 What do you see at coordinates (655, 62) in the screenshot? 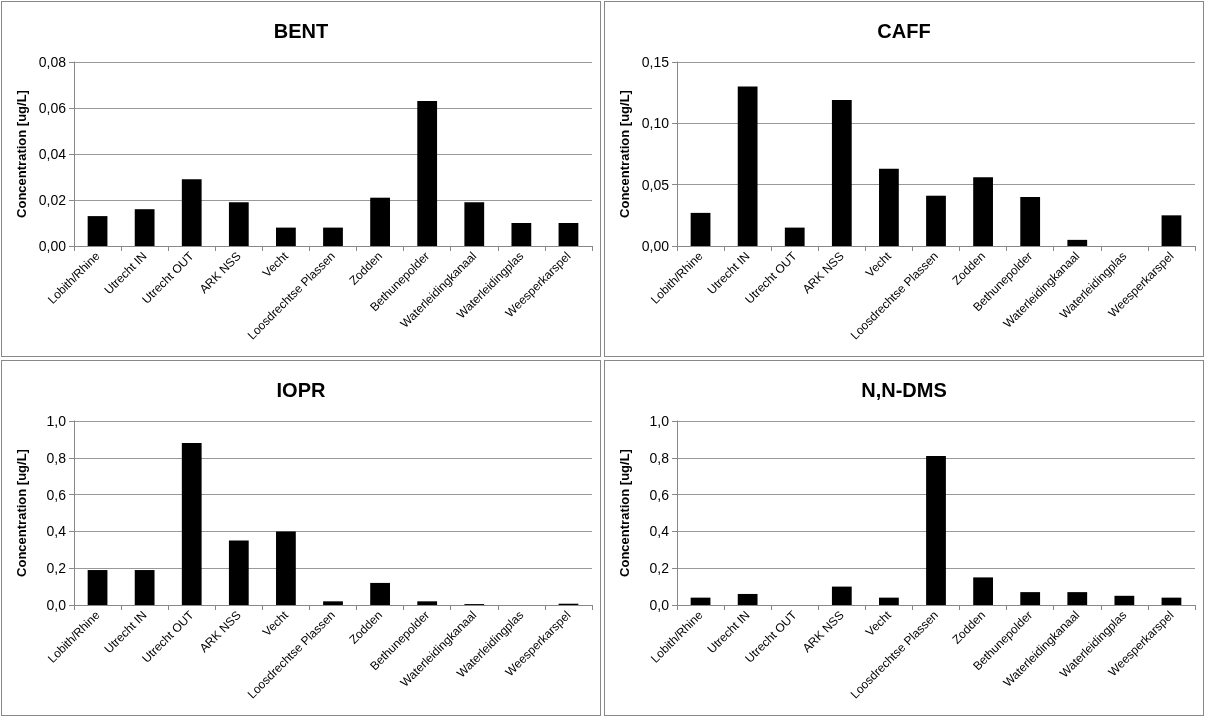
I see `y-tick-label: 0,15` at bounding box center [655, 62].